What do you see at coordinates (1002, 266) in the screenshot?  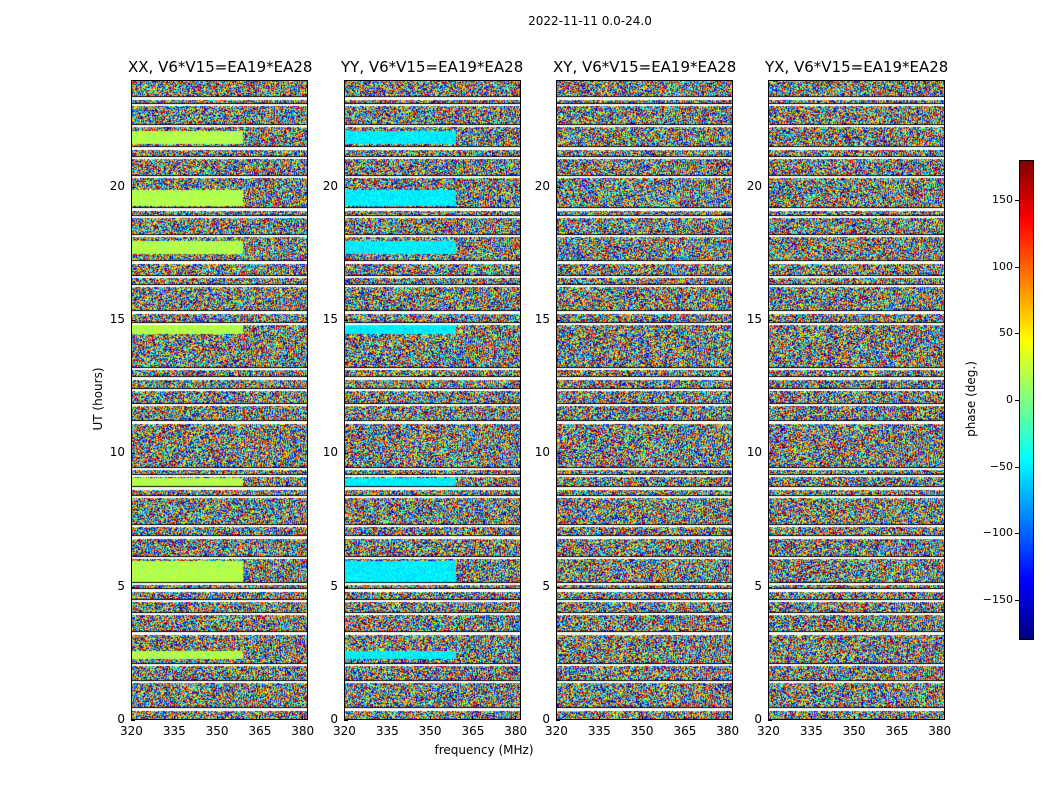 I see `colorbar-tick-label: 100` at bounding box center [1002, 266].